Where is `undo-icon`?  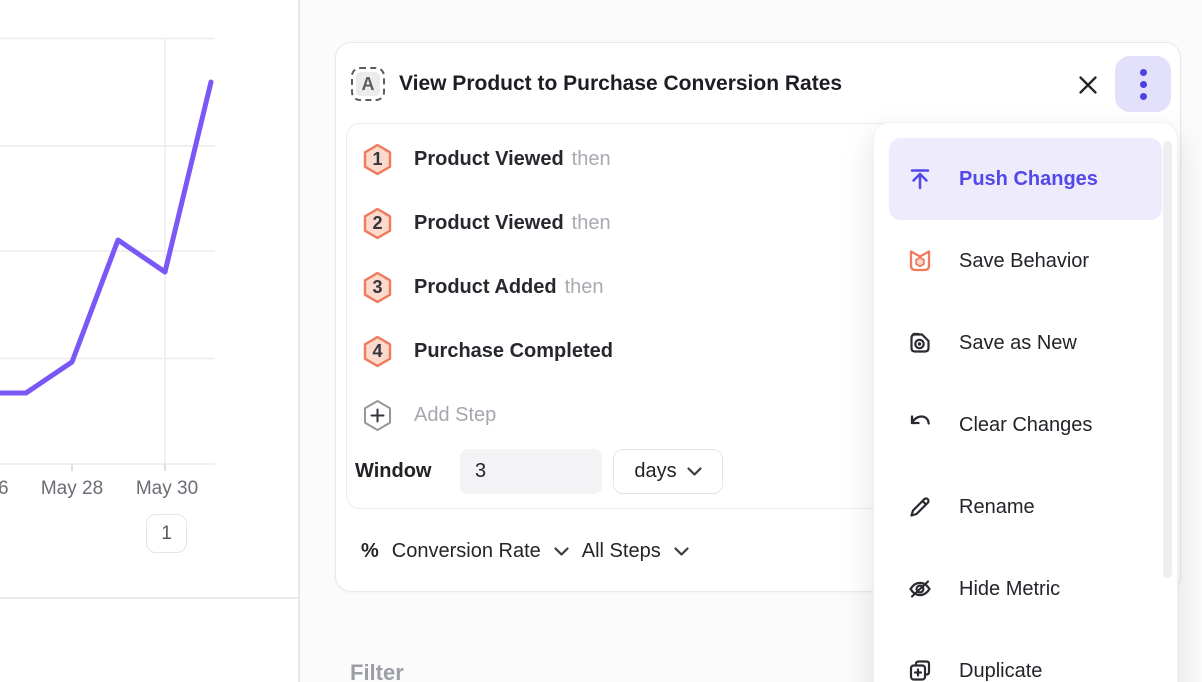 undo-icon is located at coordinates (920, 425).